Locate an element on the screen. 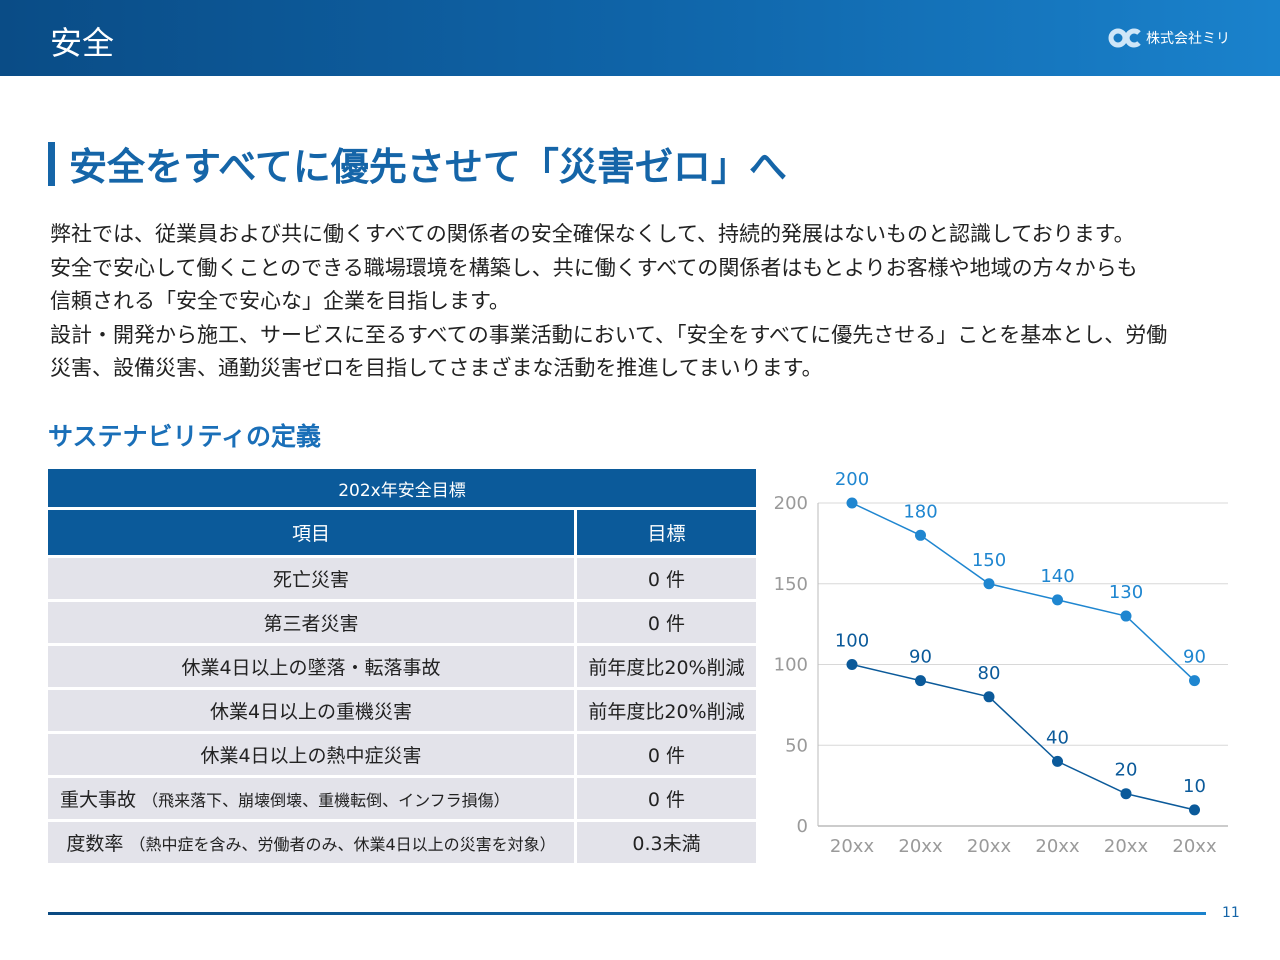  intro-line: 信頼される「安全で安心な」企業を目指します。 is located at coordinates (280, 301).